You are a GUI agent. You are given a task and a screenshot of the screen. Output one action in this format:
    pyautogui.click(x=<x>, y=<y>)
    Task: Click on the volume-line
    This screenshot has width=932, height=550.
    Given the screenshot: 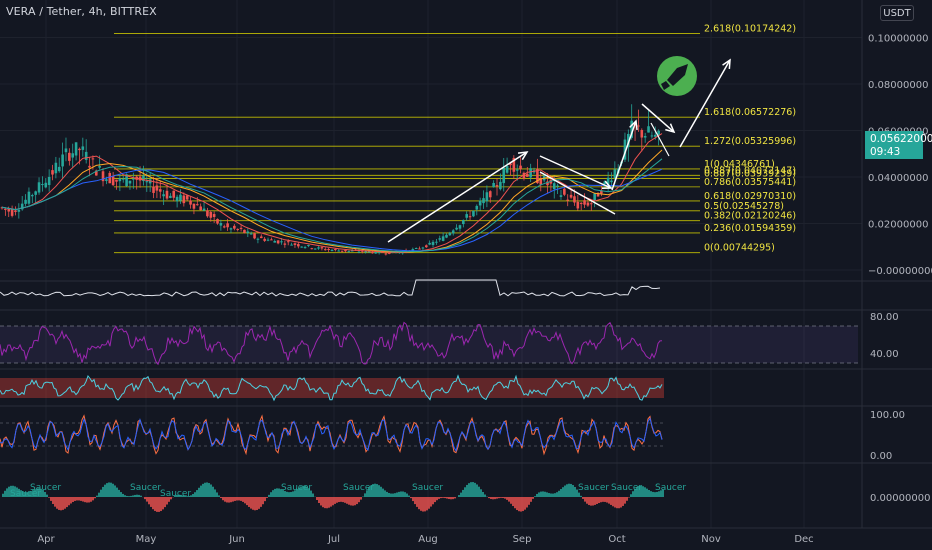 What is the action you would take?
    pyautogui.click(x=330, y=288)
    